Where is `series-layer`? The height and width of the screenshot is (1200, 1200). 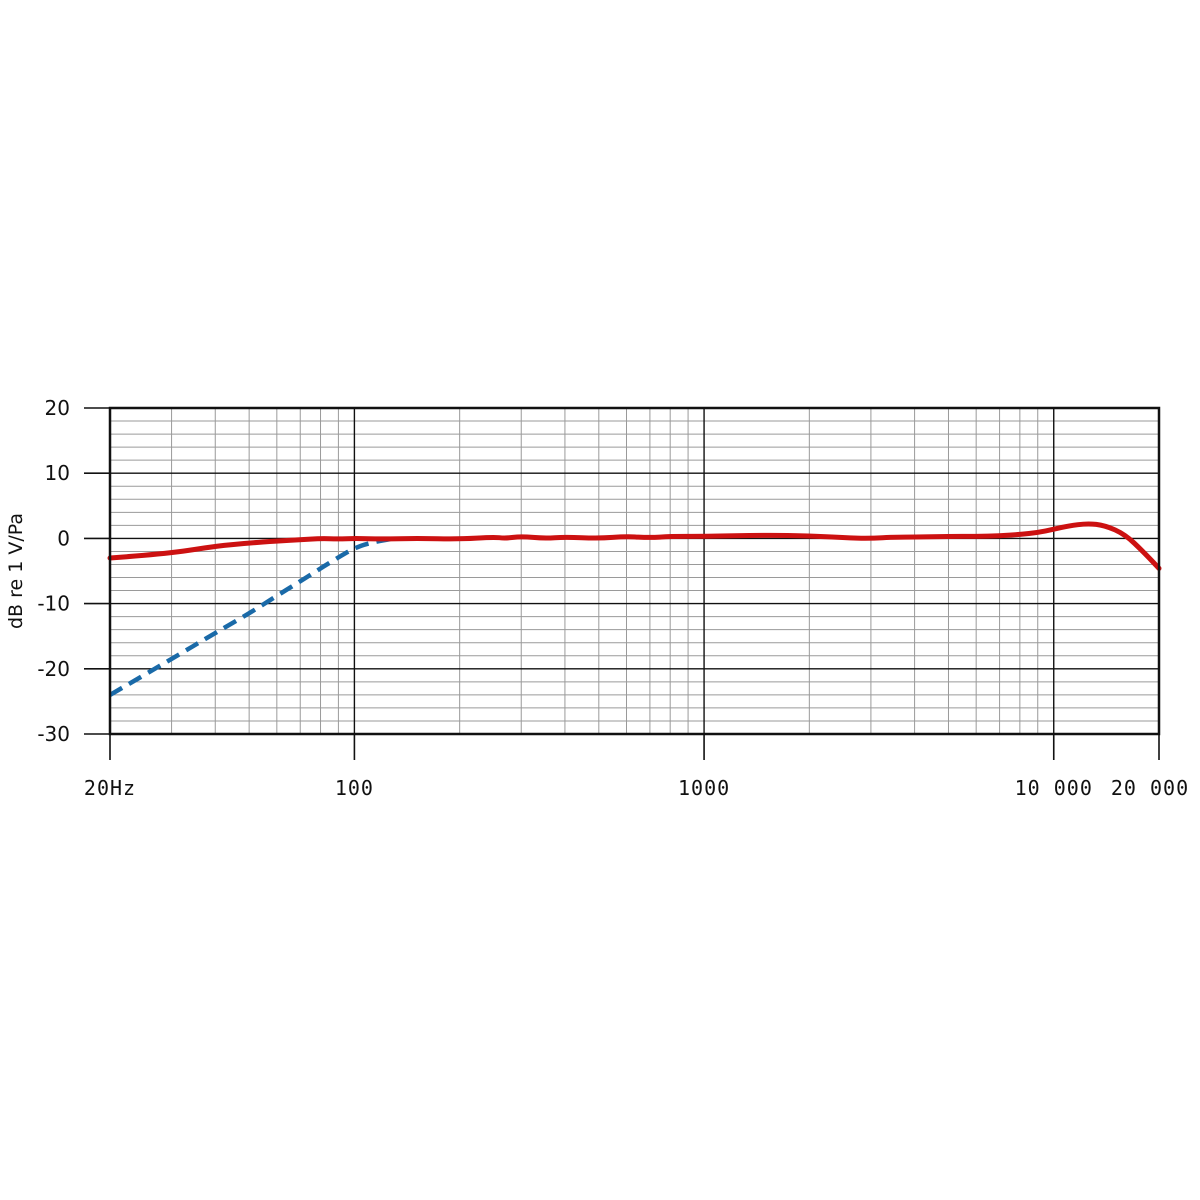 series-layer is located at coordinates (634, 609).